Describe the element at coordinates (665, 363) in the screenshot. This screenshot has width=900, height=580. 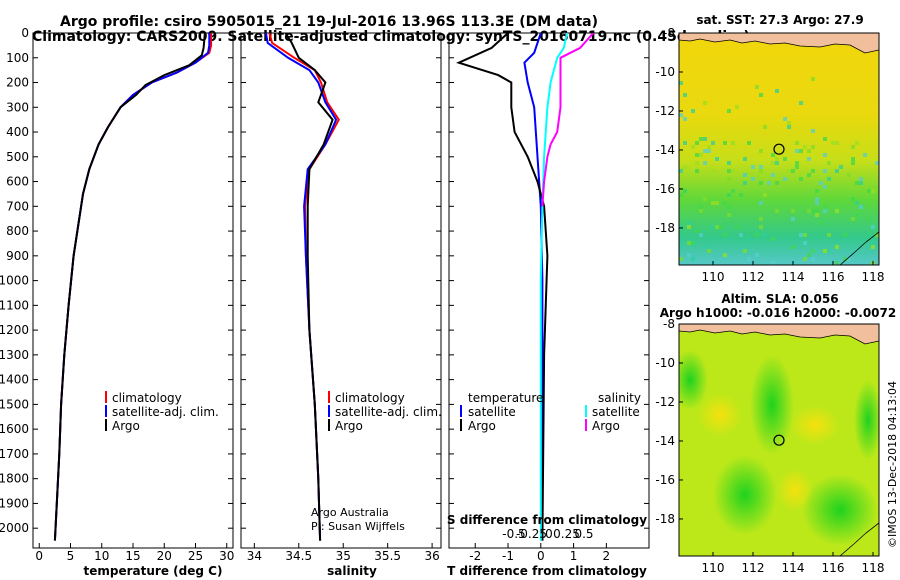
I see `map-y-tick-label: -10` at that location.